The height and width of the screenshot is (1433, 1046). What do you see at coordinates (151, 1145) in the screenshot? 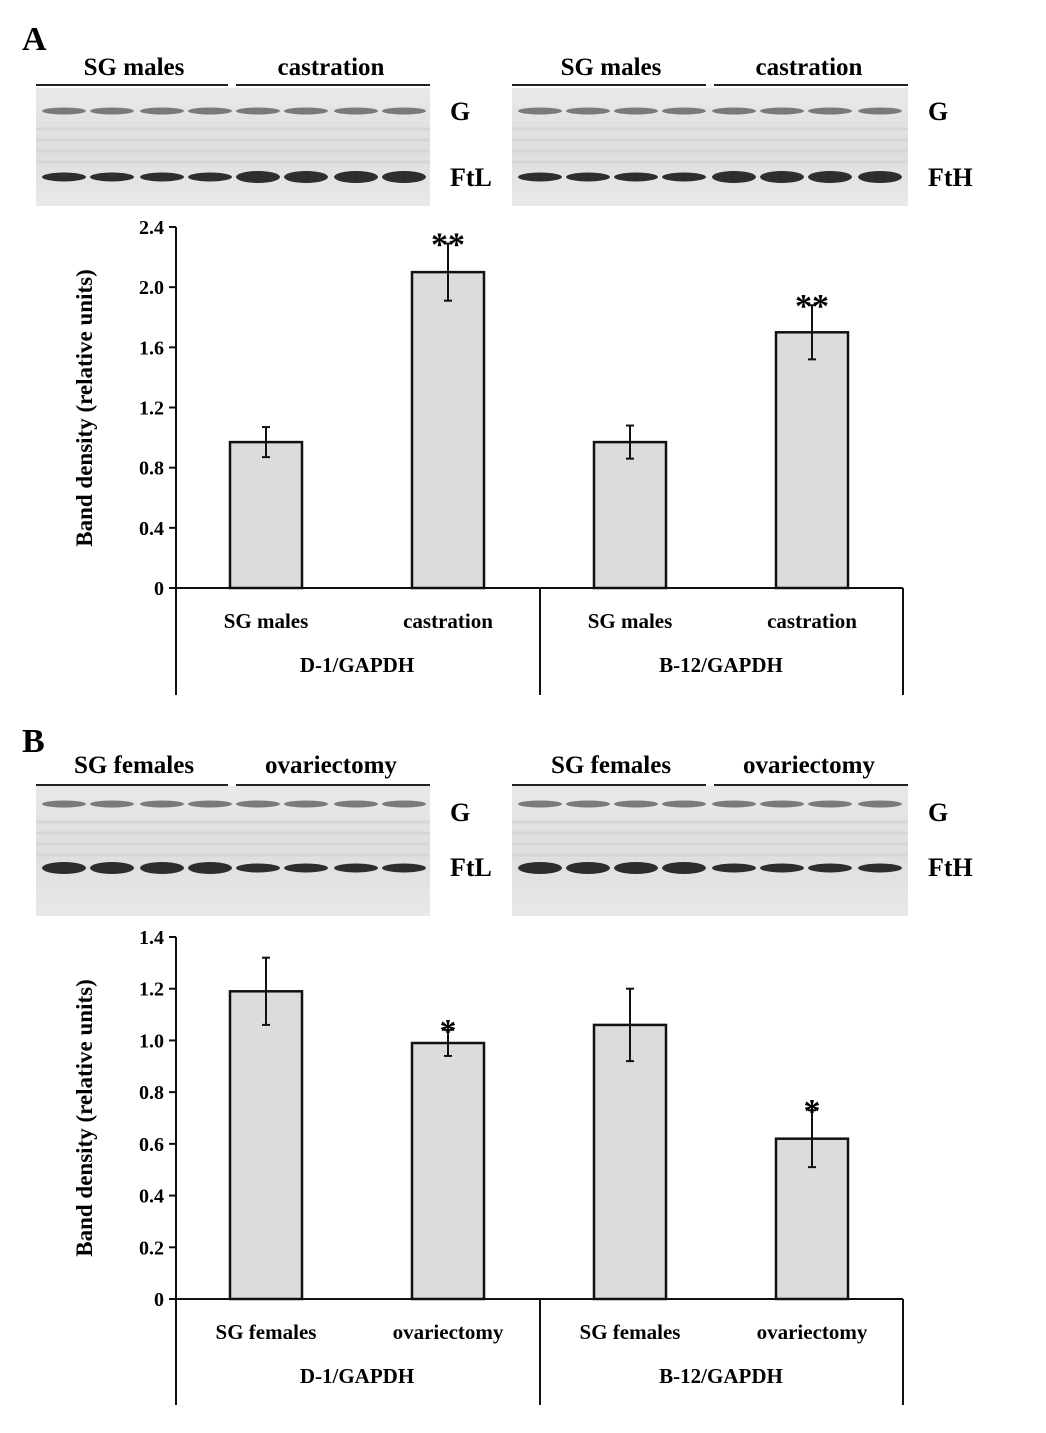
I see `y-tick-label: 0.6` at bounding box center [151, 1145].